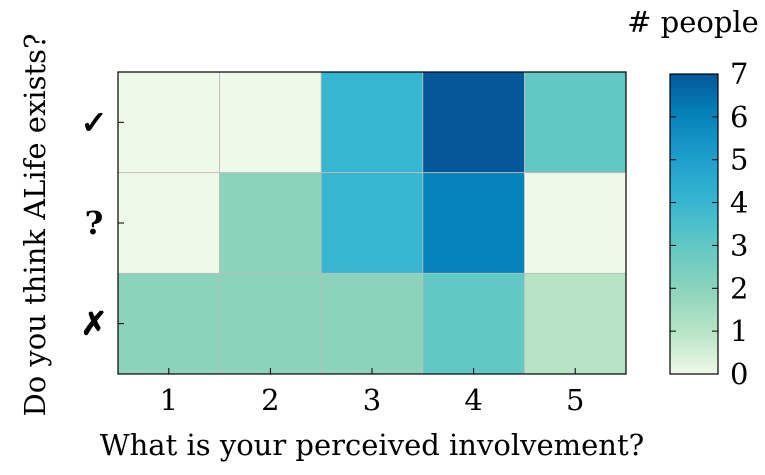 This screenshot has width=765, height=475. Describe the element at coordinates (372, 122) in the screenshot. I see `heatmap-cell-r0-c2` at that location.